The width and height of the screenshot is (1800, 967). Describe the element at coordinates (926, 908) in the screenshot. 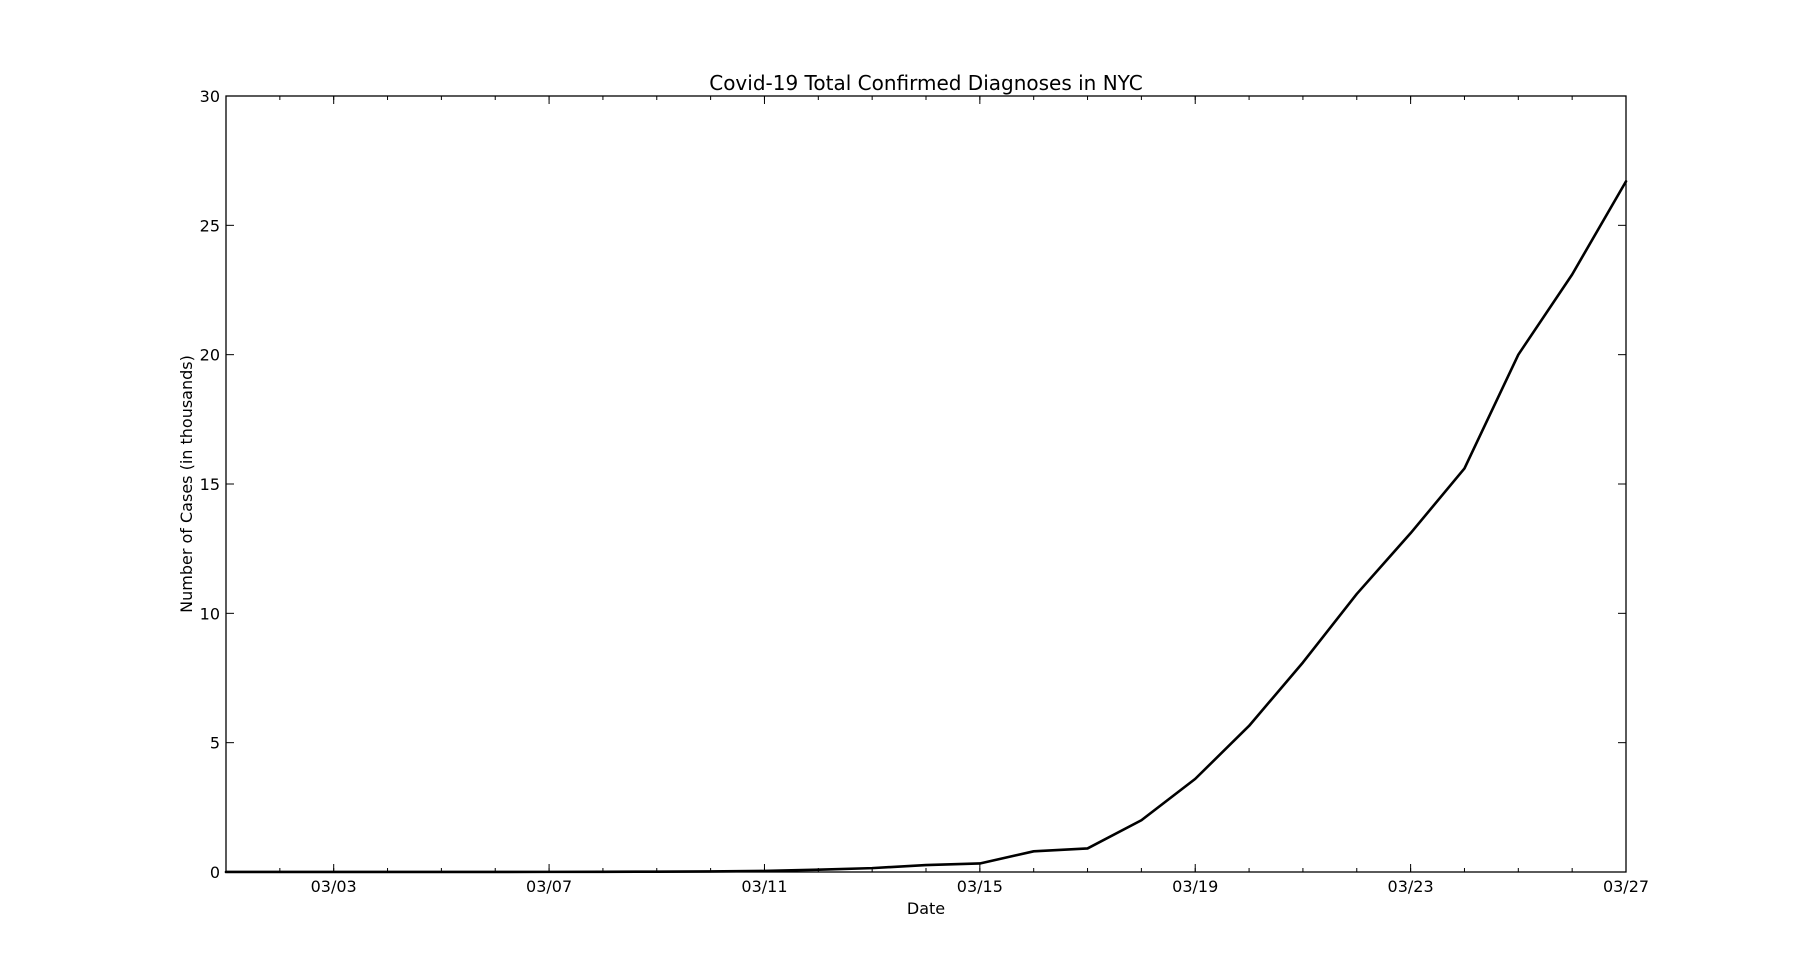

I see `x-axis-label: Date` at that location.